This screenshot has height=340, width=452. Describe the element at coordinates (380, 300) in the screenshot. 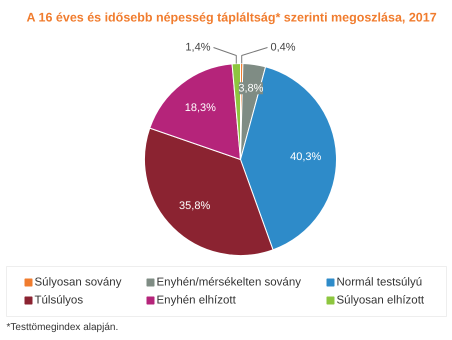

I see `legend-label: Súlyosan elhízott` at that location.